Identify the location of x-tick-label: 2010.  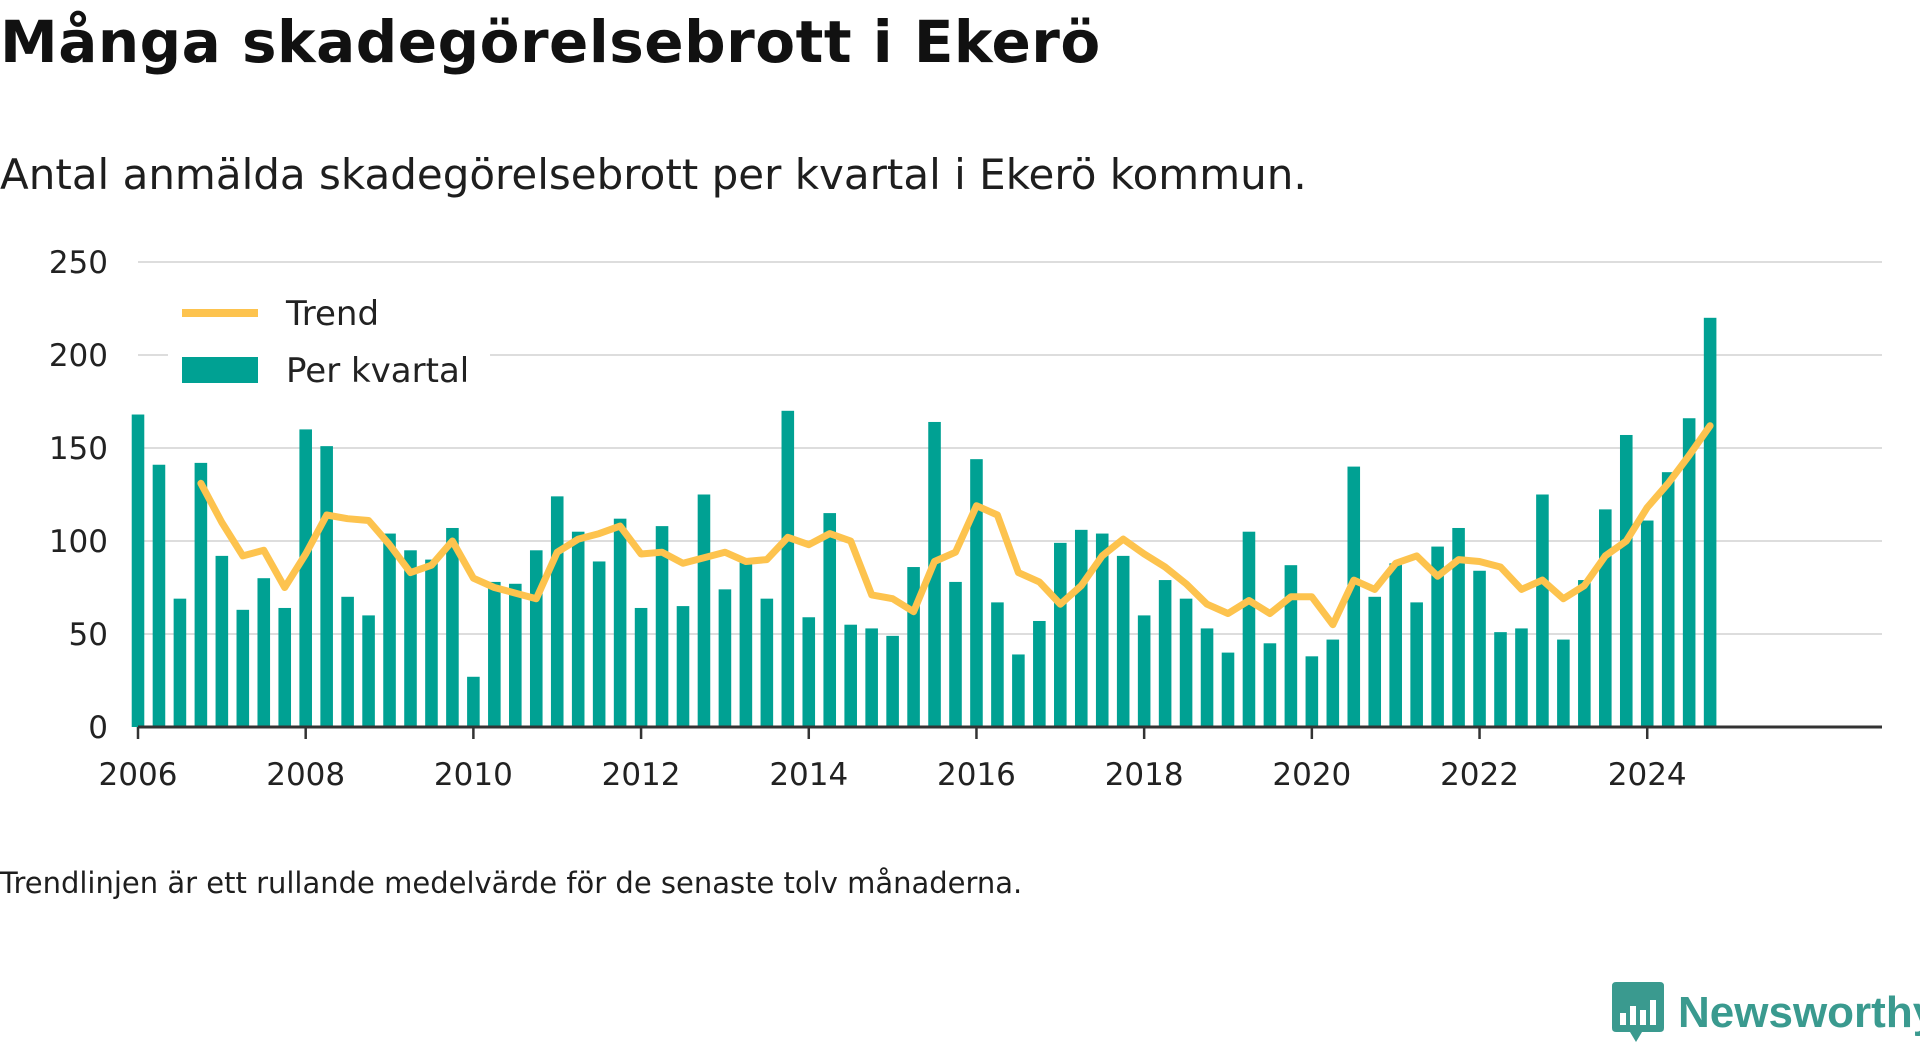
(473, 775).